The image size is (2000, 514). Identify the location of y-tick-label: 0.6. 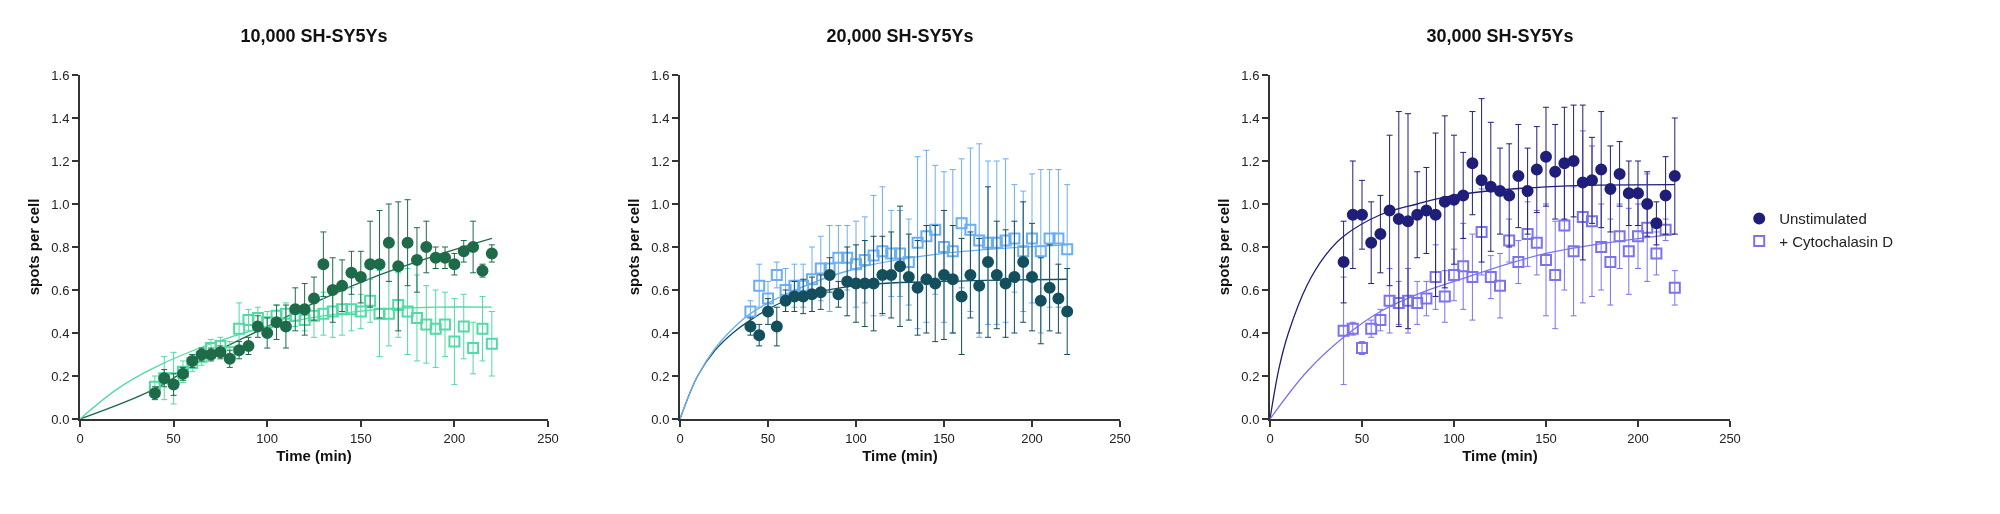
(60, 290).